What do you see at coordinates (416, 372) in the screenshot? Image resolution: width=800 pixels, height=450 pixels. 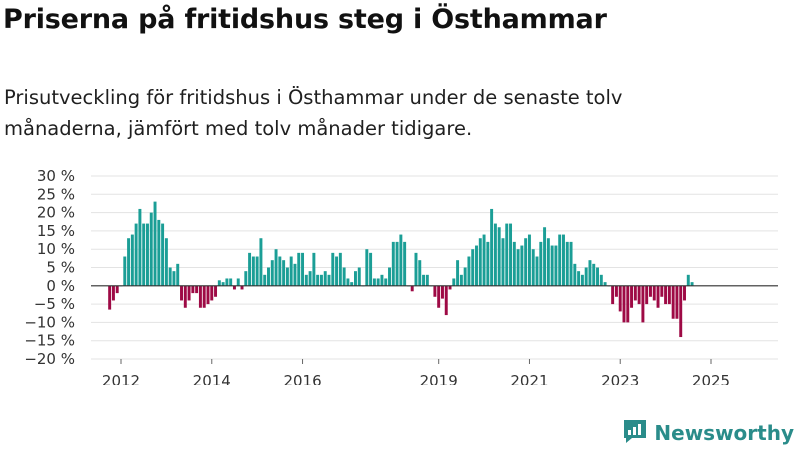 I see `x-axis: 2012 2014 2016 2019 2021 2023 2025` at bounding box center [416, 372].